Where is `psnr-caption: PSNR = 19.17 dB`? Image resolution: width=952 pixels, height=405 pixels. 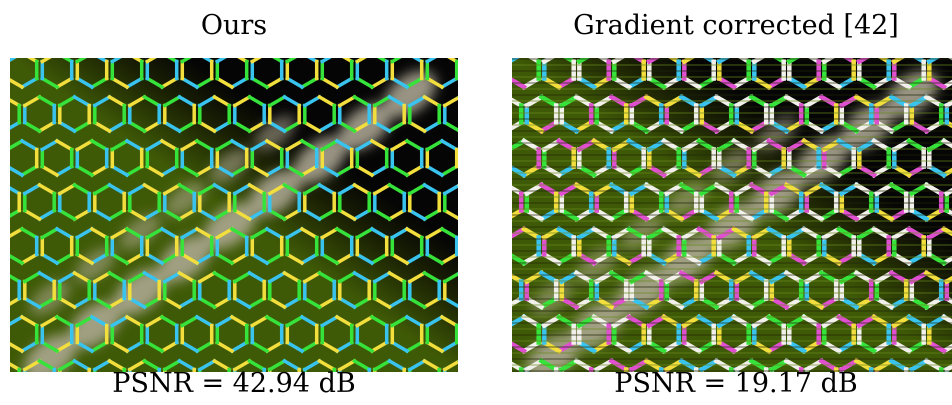 psnr-caption: PSNR = 19.17 dB is located at coordinates (736, 383).